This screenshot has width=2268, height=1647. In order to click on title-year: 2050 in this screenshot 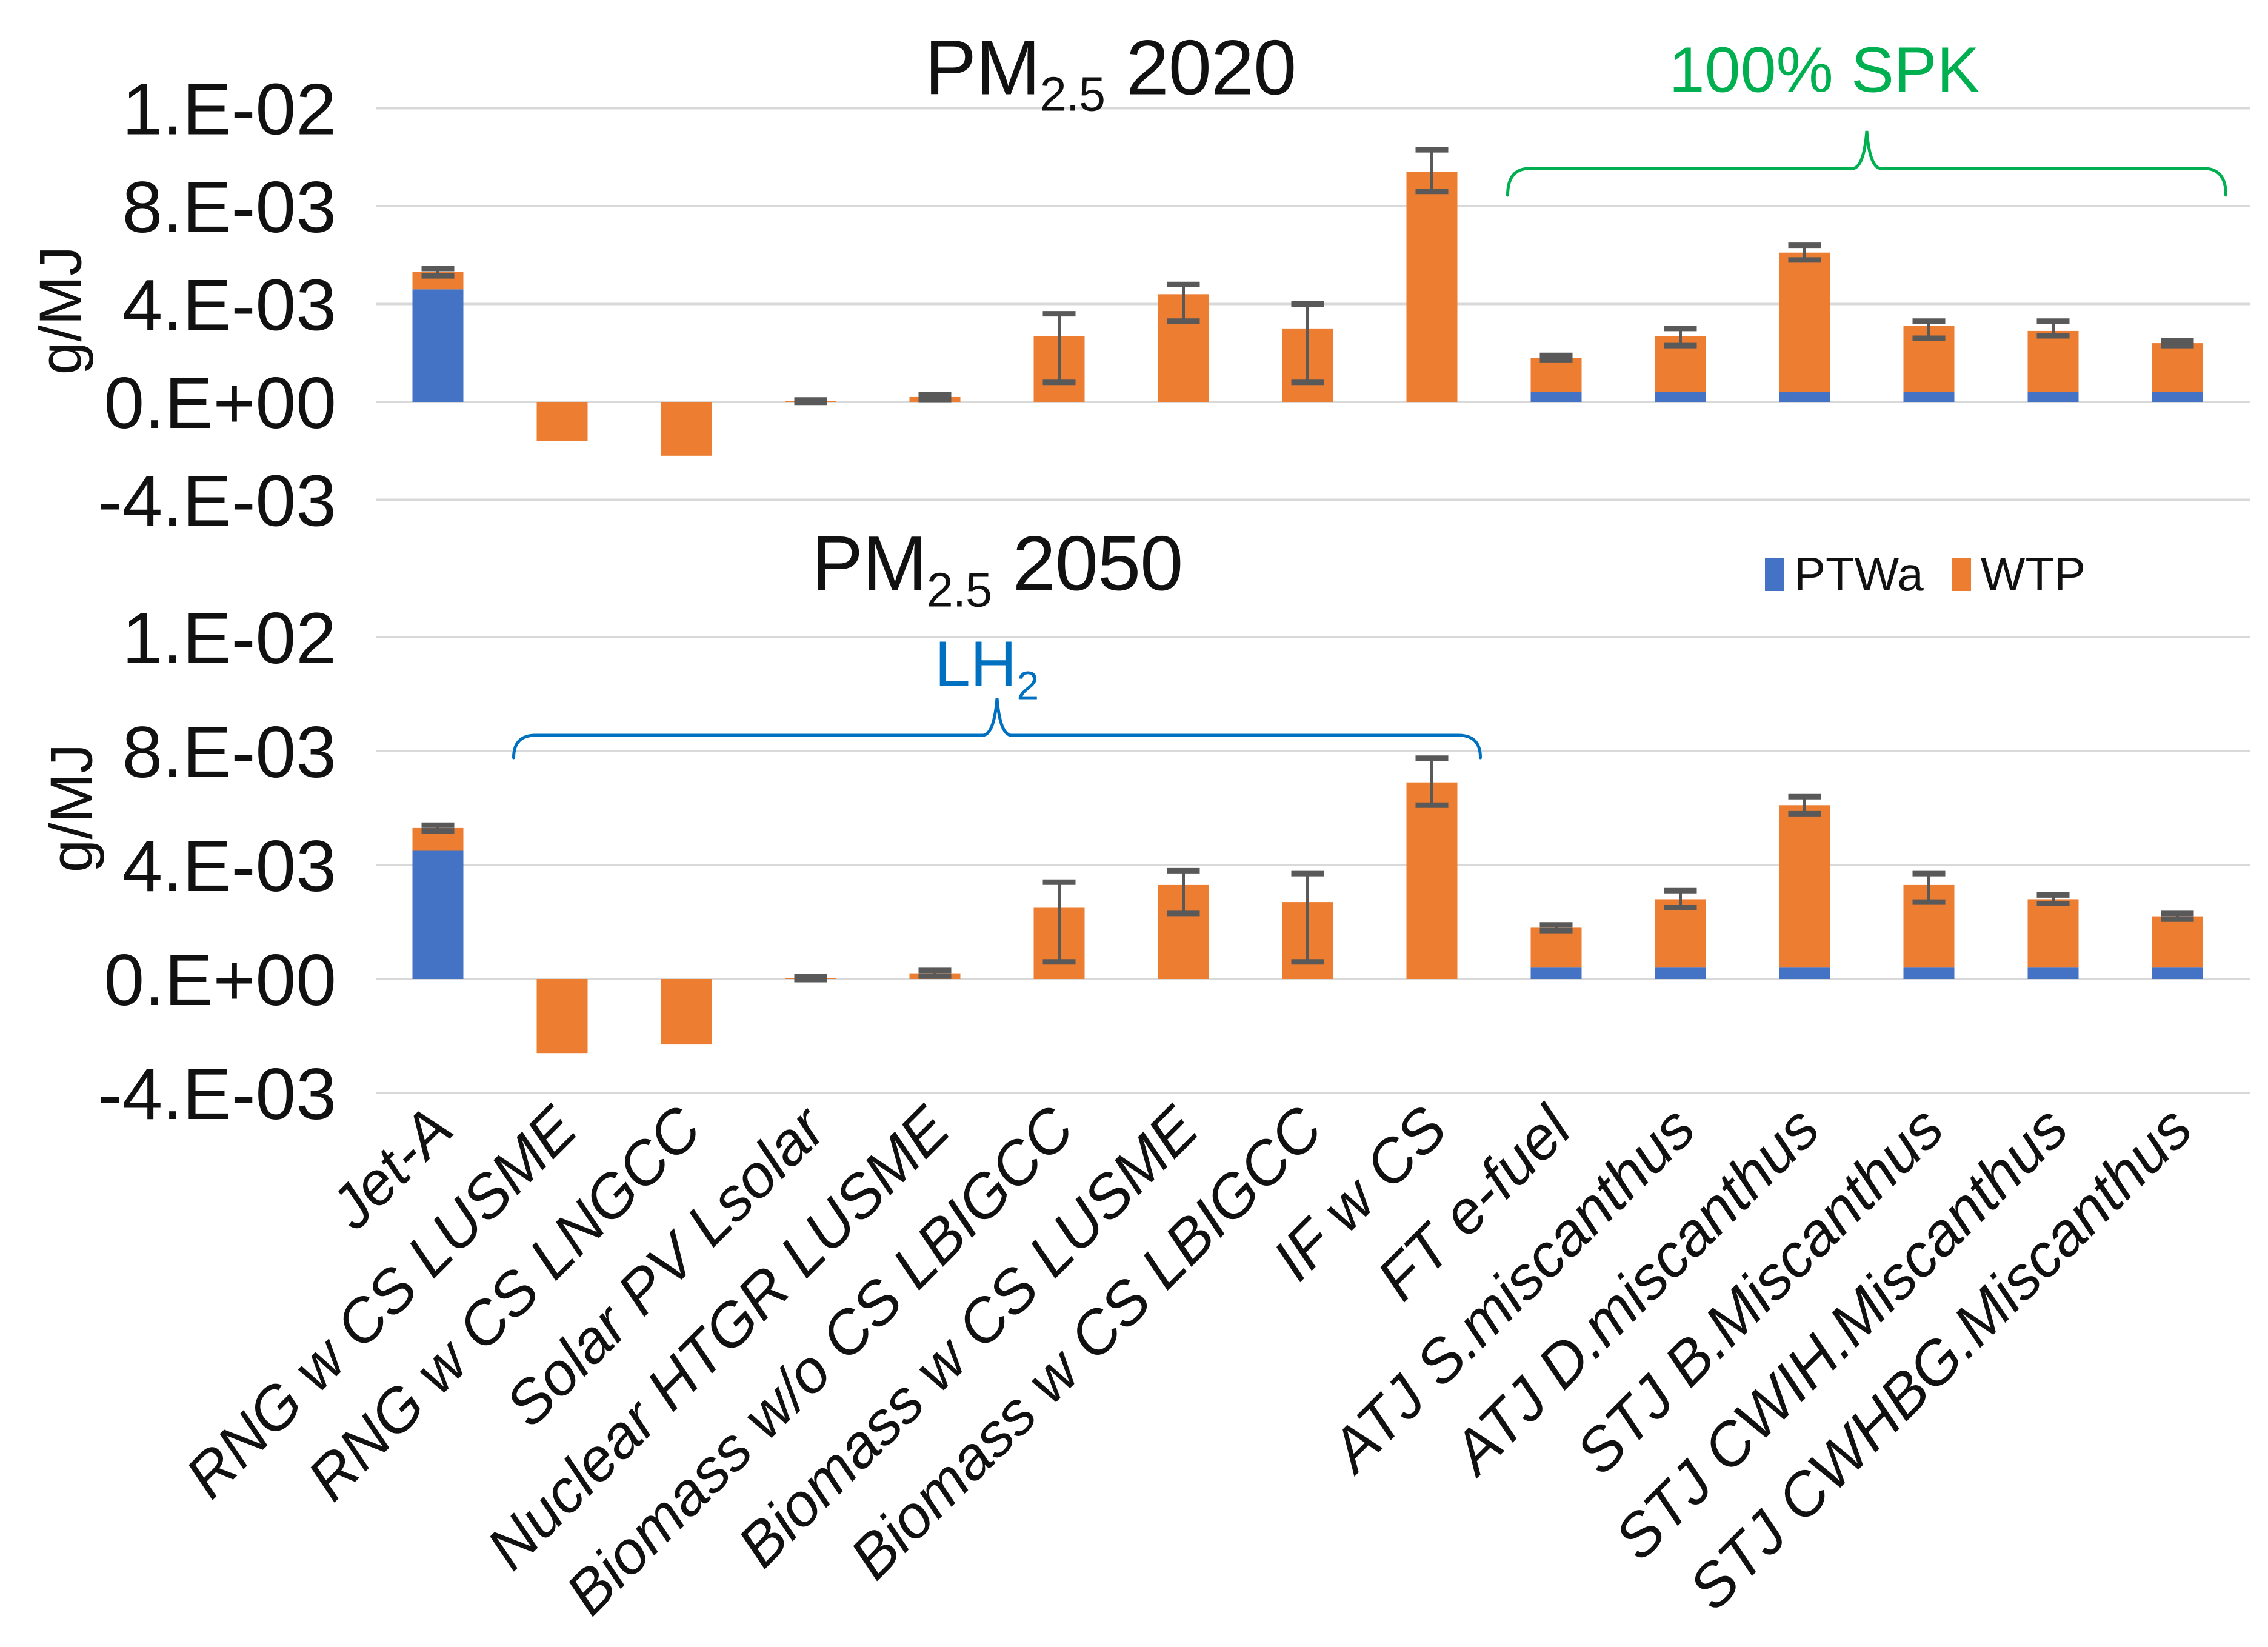, I will do `click(1088, 563)`.